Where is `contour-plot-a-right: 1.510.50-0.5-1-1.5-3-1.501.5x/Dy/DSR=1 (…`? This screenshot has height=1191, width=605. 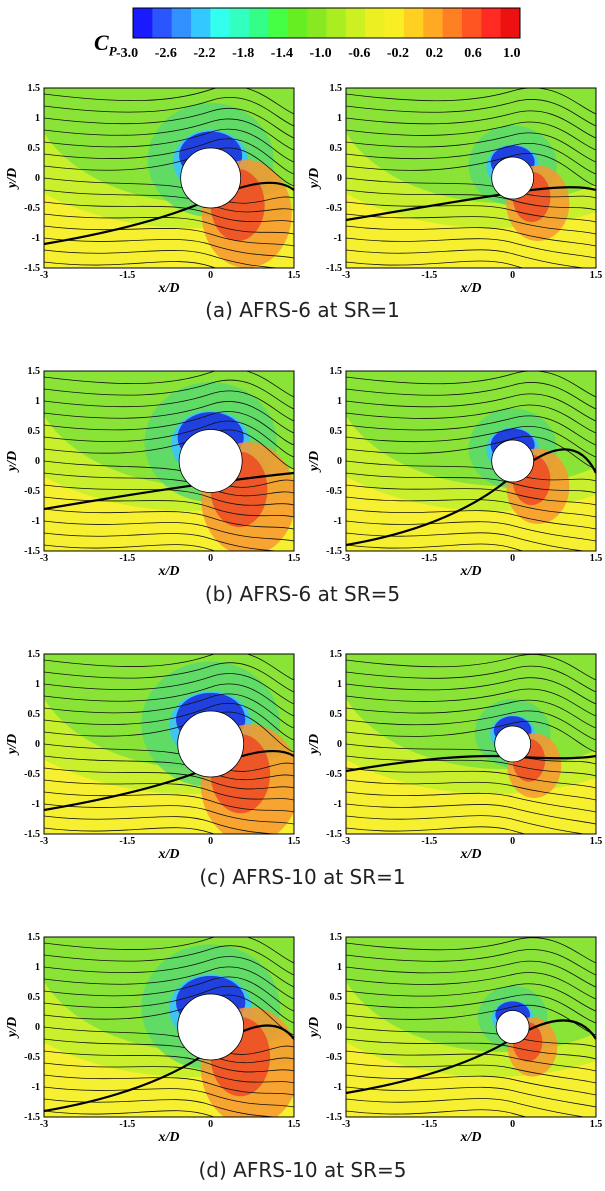
contour-plot-a-right: 1.510.50-0.5-1-1.5-3-1.501.5x/Dy/DSR=1 (… is located at coordinates (454, 189).